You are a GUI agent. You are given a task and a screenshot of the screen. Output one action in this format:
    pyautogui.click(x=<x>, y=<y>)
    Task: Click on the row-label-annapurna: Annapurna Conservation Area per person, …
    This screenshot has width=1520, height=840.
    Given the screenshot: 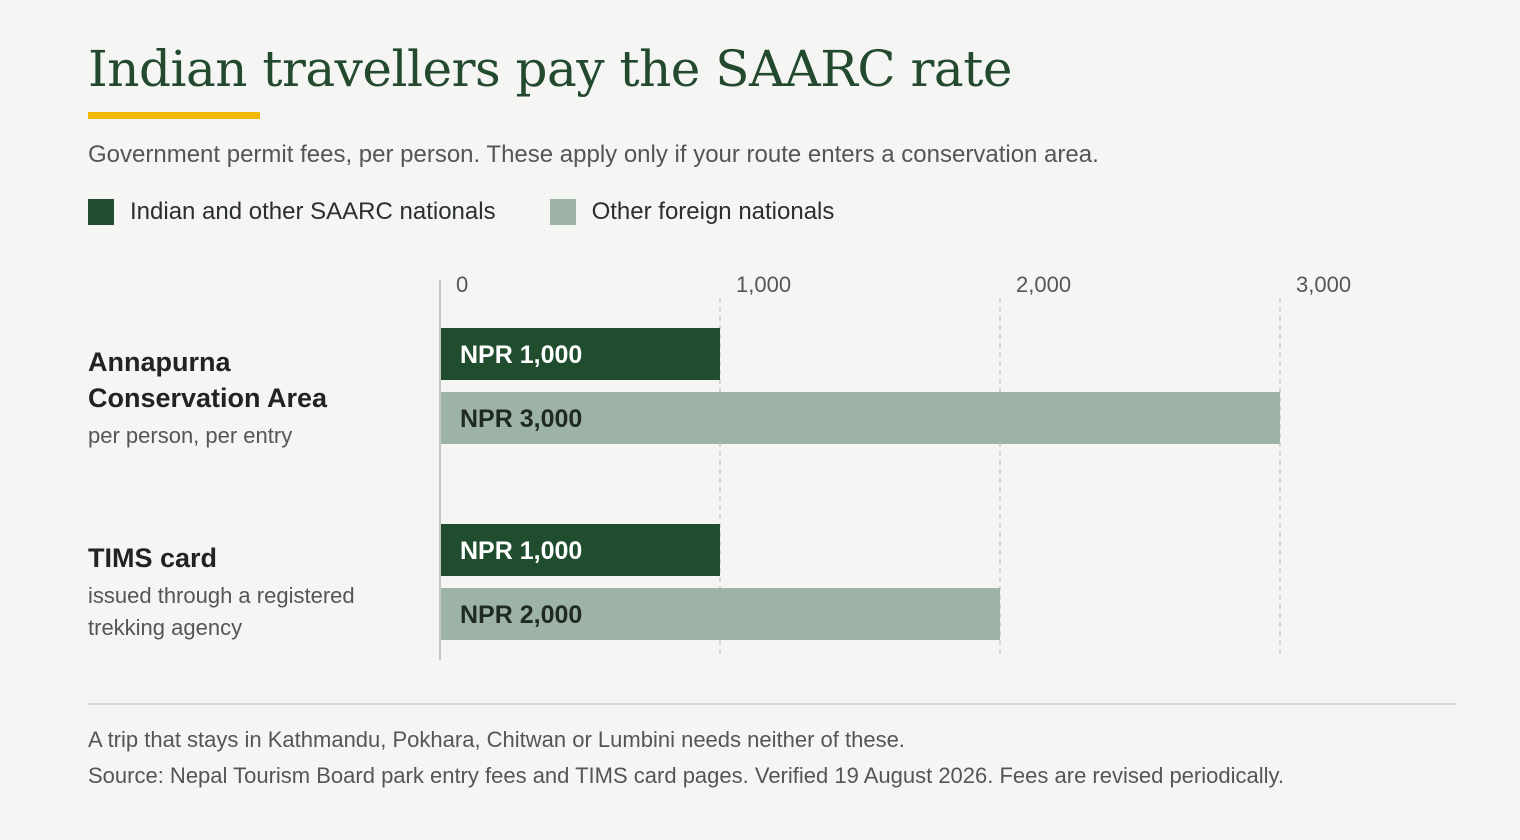 What is the action you would take?
    pyautogui.click(x=233, y=398)
    